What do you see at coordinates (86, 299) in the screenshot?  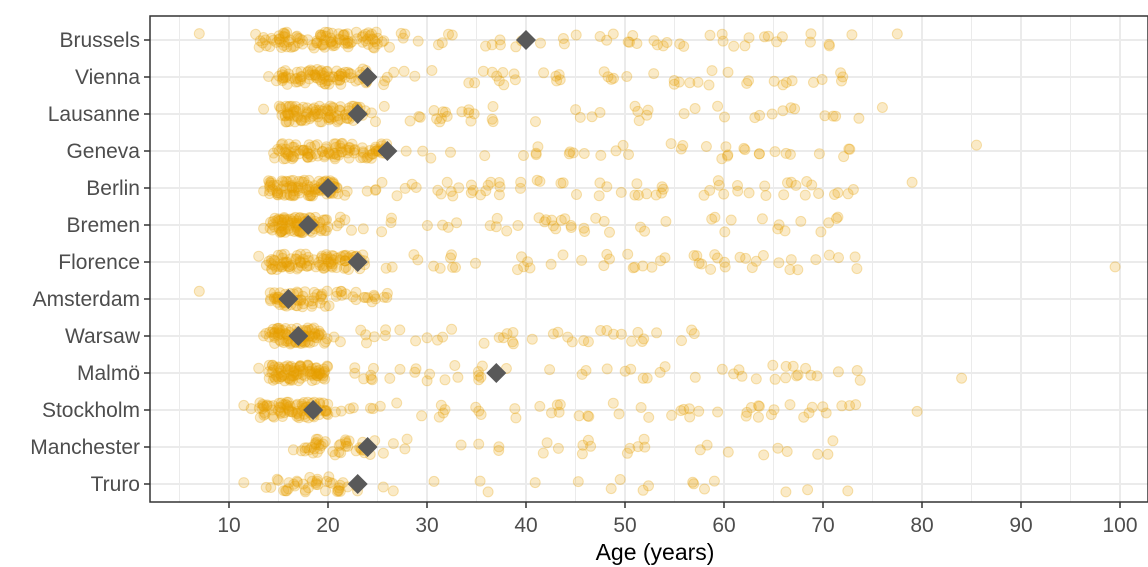 I see `y-tick-label: Amsterdam` at bounding box center [86, 299].